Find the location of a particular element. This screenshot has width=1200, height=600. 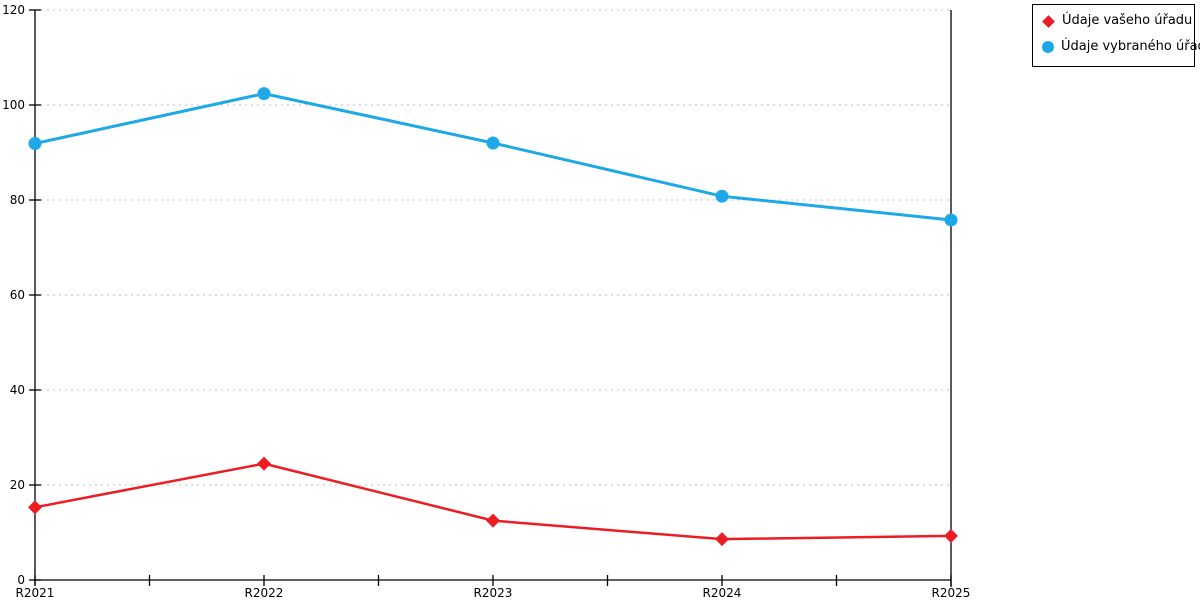

y-tick-label: 80 is located at coordinates (17, 200).